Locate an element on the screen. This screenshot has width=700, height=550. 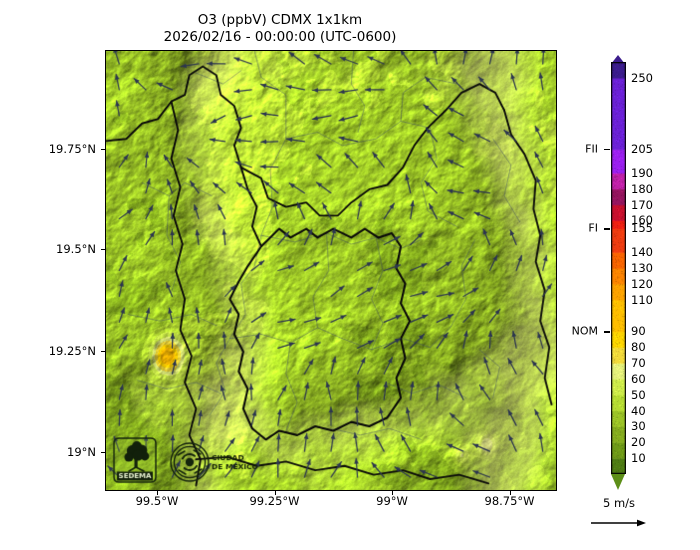
colorbar-tick-label-205: 205 is located at coordinates (642, 149).